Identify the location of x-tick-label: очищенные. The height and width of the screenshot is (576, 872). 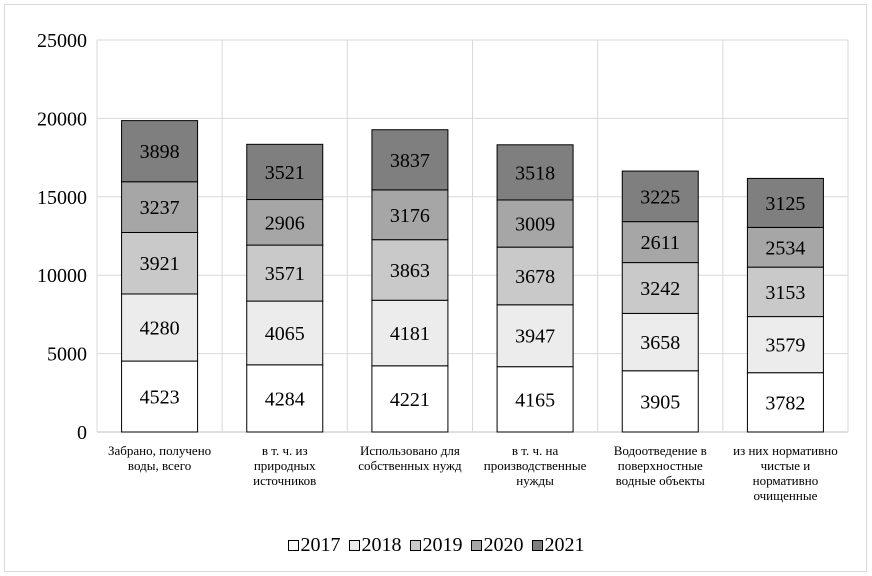
(785, 495).